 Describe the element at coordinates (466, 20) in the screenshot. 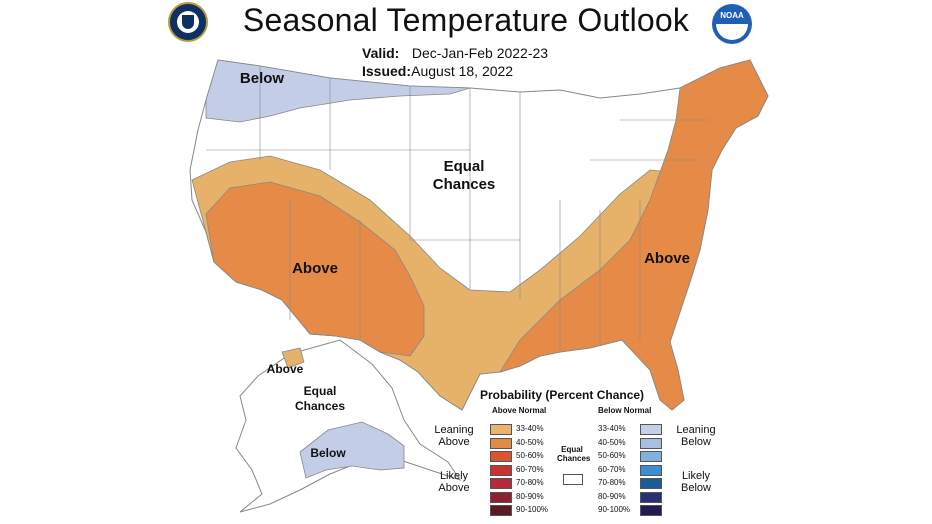

I see `map-title: Seasonal Temperature Outlook` at that location.